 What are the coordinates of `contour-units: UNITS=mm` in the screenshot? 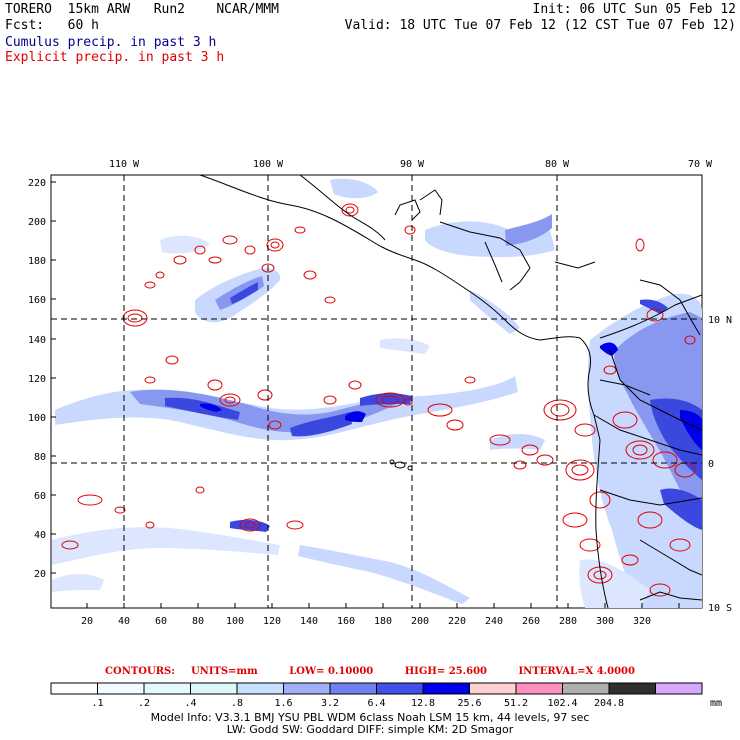 It's located at (224, 671).